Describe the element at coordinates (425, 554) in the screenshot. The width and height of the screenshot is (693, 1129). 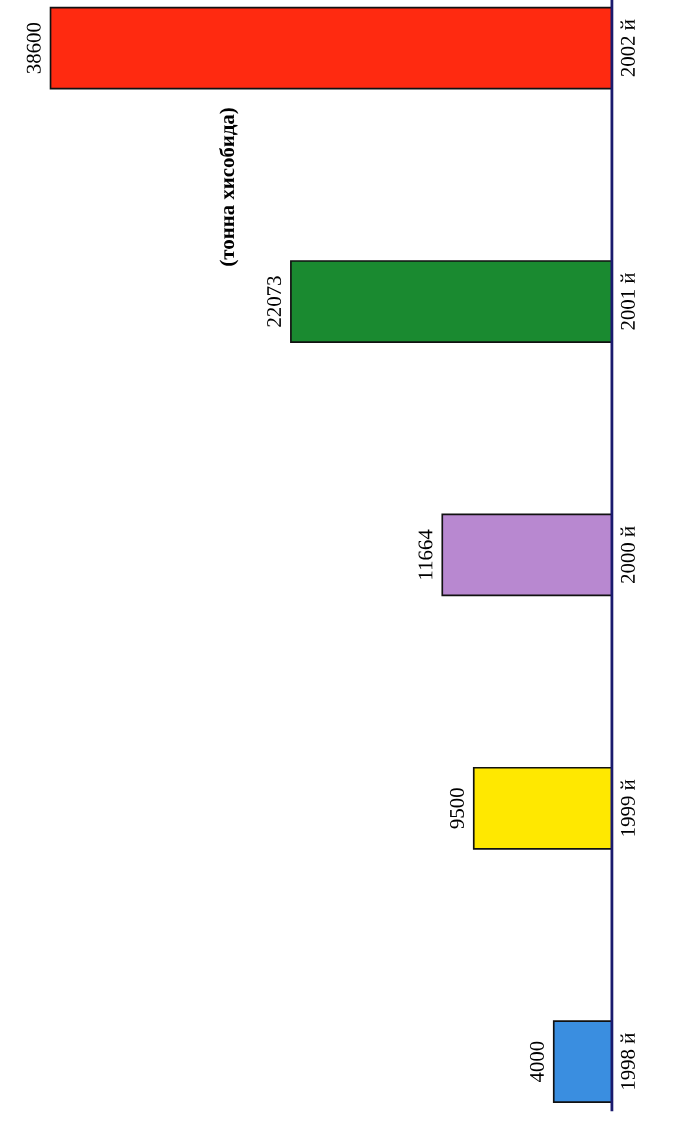
I see `data-label: 11664` at that location.